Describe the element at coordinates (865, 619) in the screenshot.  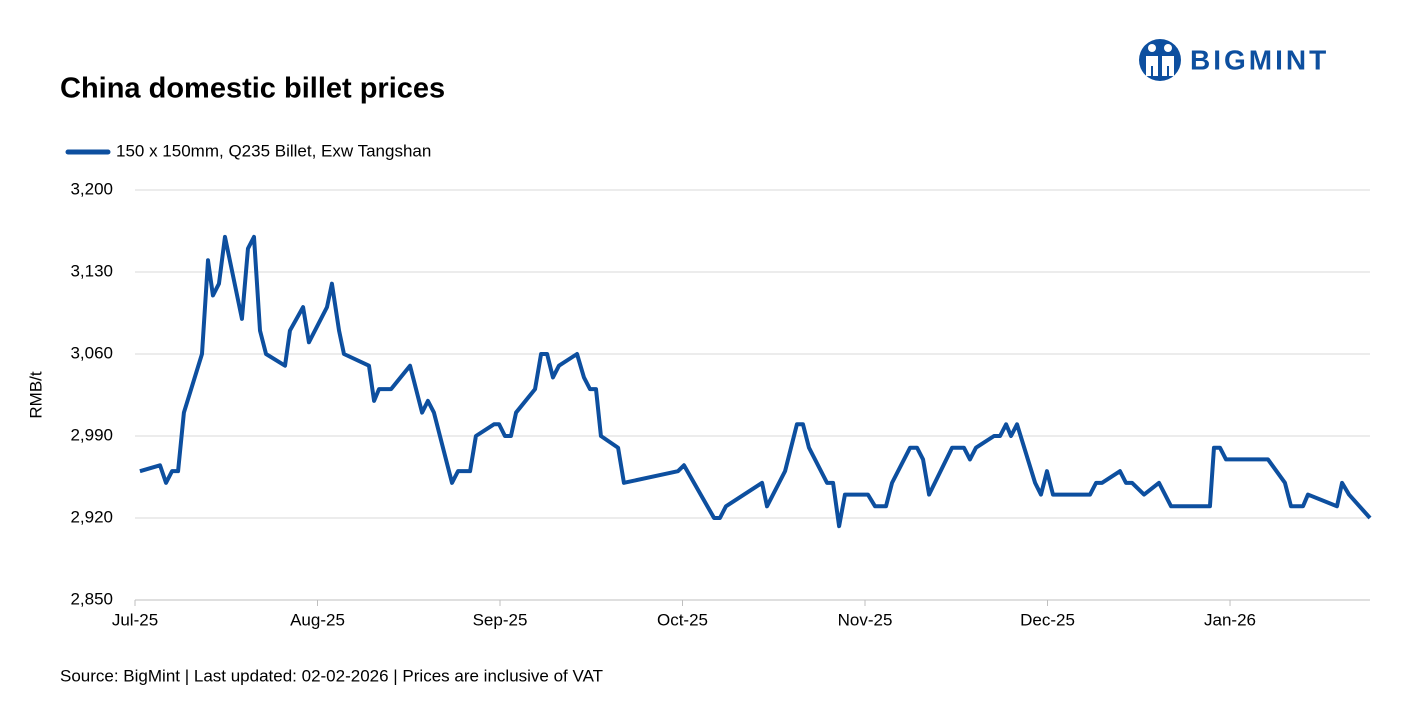
I see `x-tick-label: Nov-25` at that location.